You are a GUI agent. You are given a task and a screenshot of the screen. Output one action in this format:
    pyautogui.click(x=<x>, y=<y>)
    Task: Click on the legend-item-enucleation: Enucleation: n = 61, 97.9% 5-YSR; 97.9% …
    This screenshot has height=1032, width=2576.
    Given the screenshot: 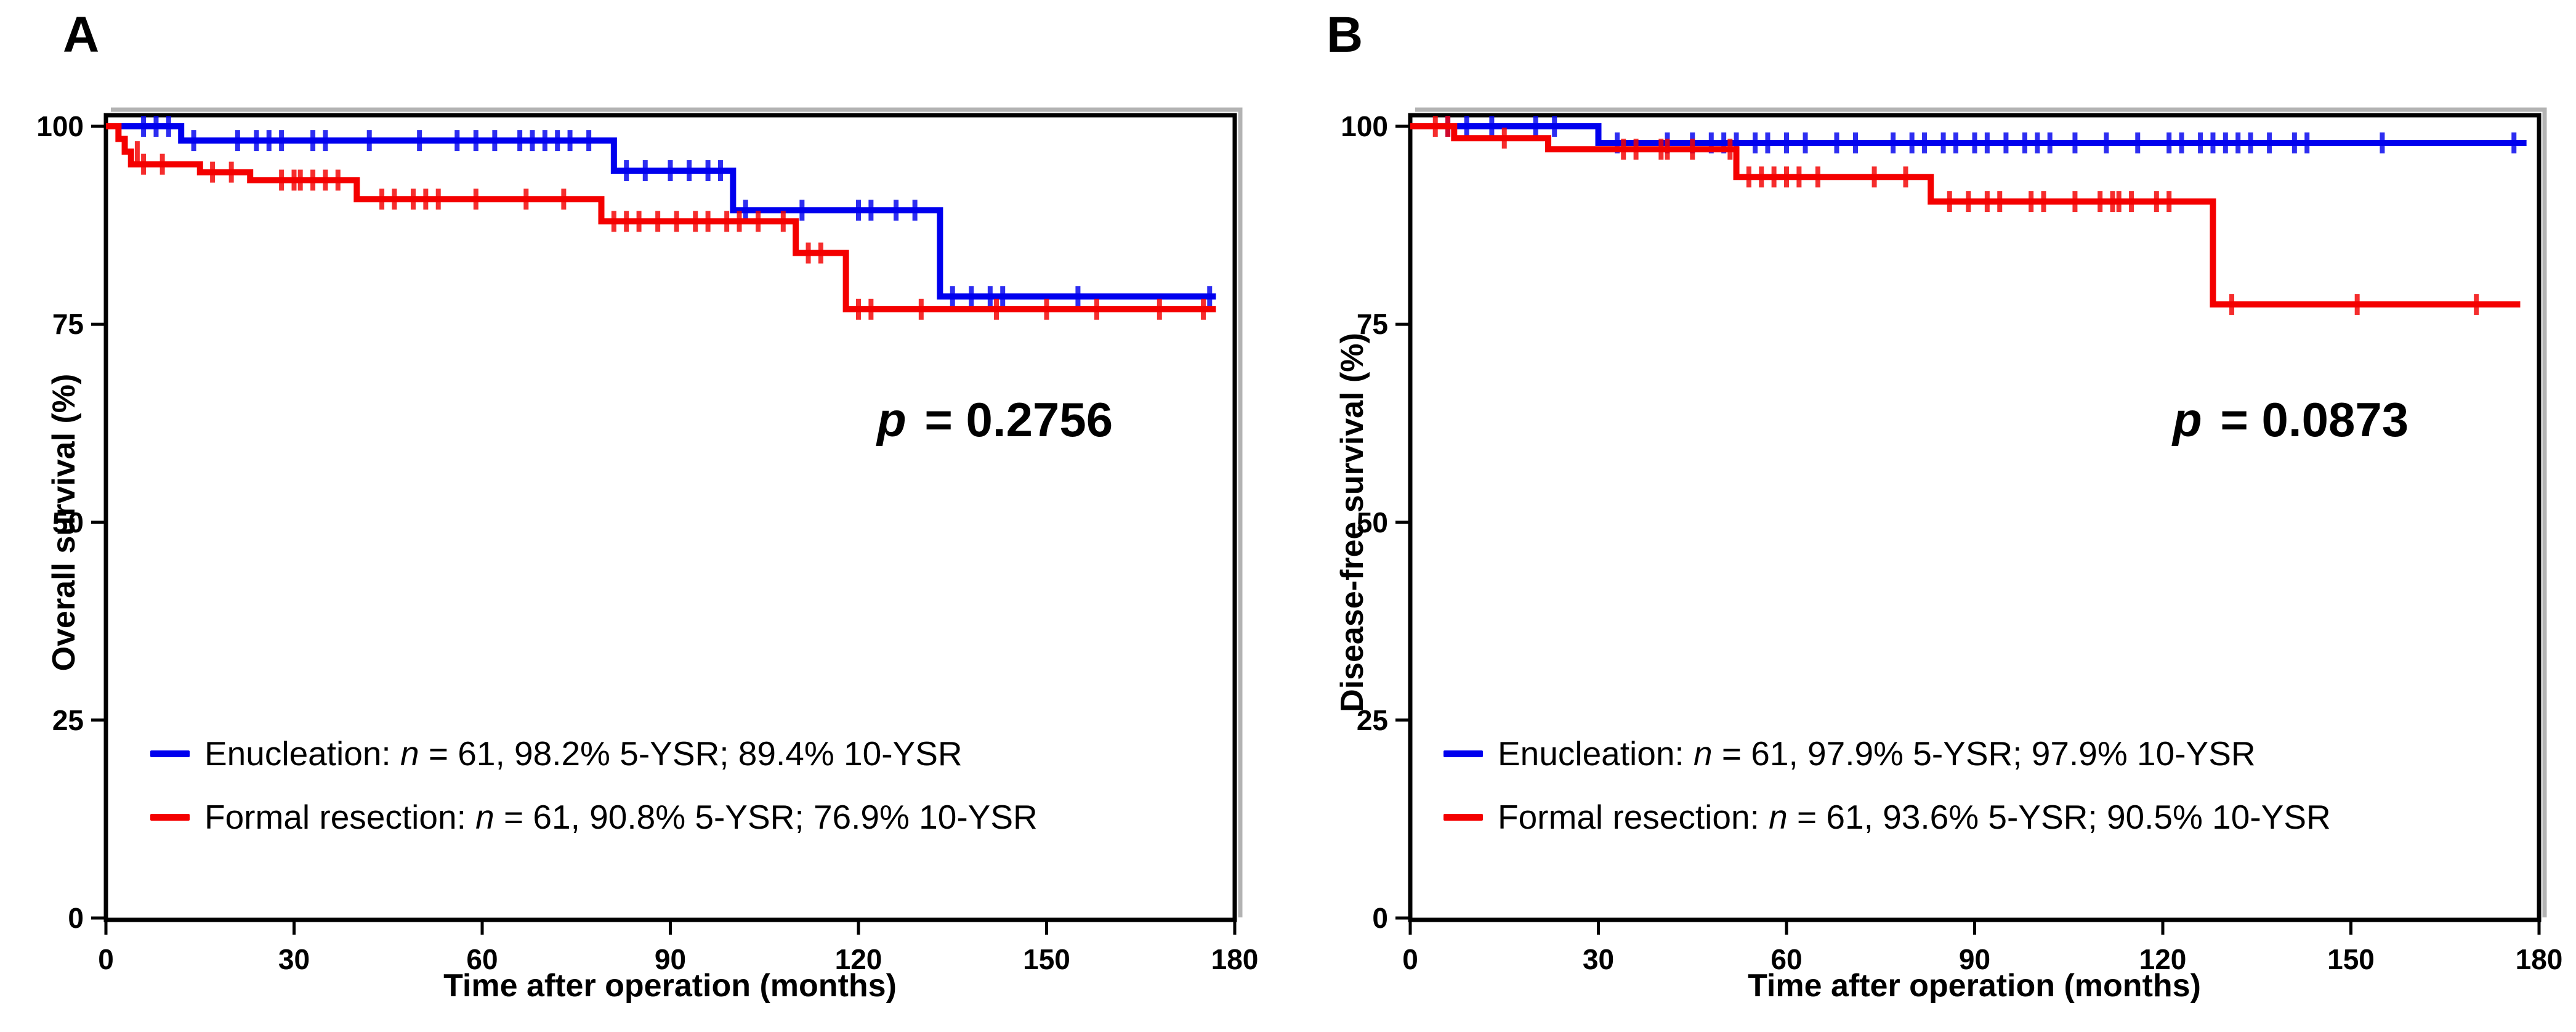 What is the action you would take?
    pyautogui.click(x=1887, y=753)
    